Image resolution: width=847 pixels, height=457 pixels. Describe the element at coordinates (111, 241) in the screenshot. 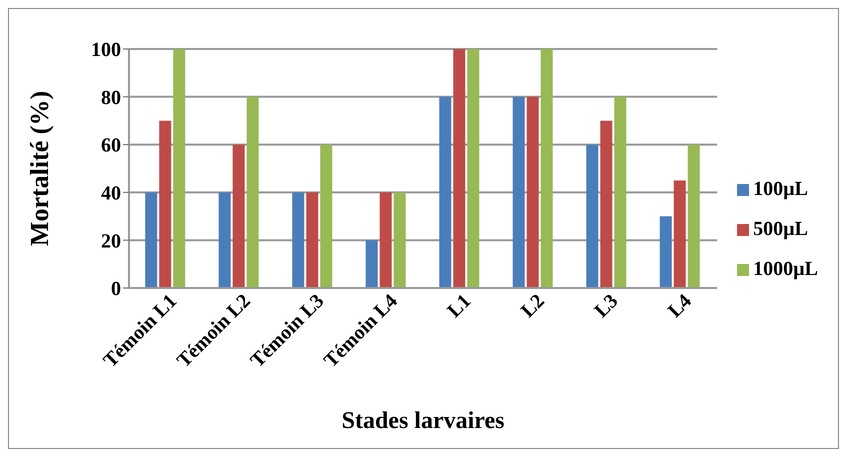

I see `y-tick-label: 20` at that location.